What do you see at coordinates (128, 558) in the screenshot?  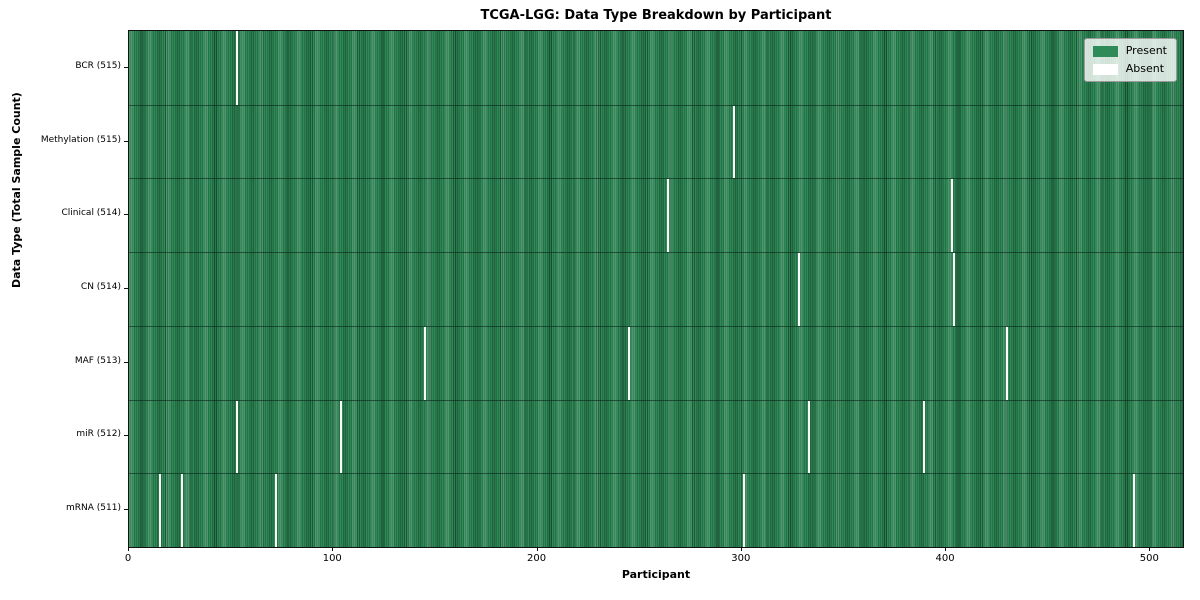 I see `x-tick-label: 0` at bounding box center [128, 558].